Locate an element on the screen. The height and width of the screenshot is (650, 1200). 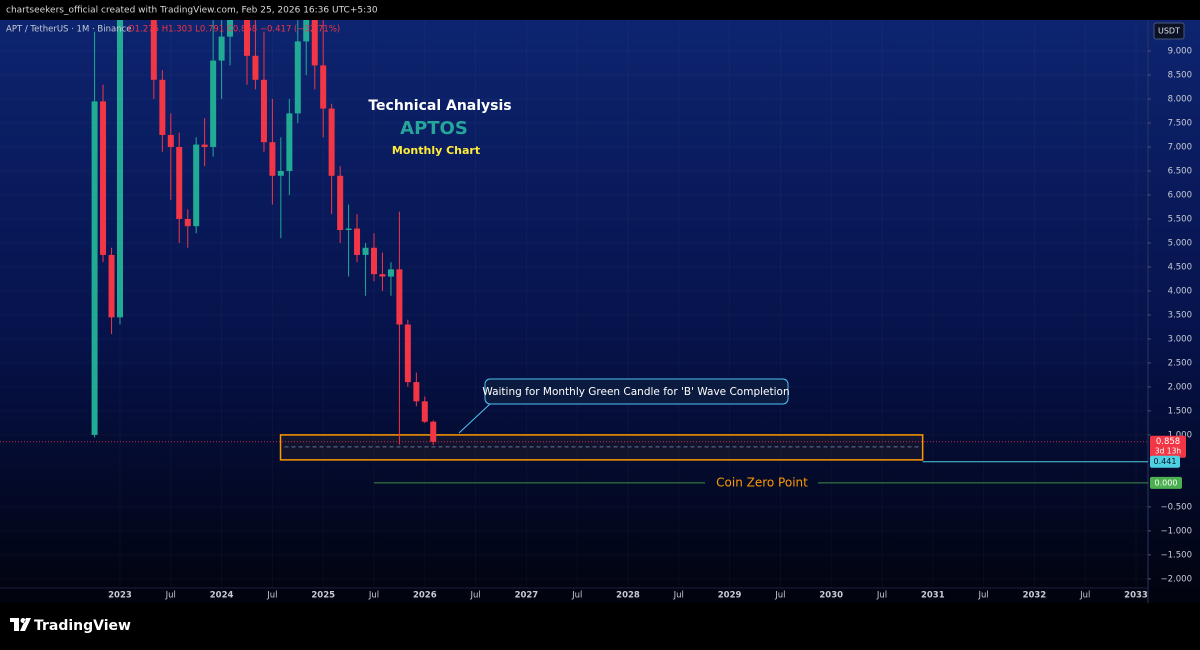
y-tick-label: 9.000 is located at coordinates (1180, 52).